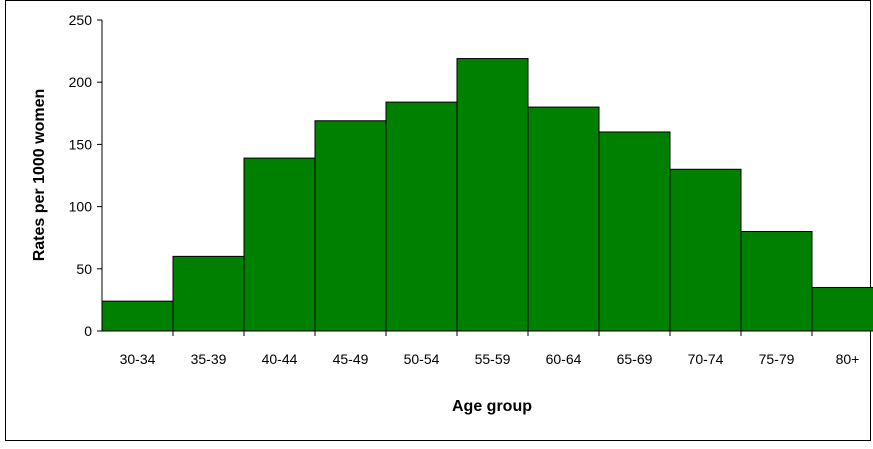  What do you see at coordinates (280, 359) in the screenshot?
I see `x-tick-label: 40-44` at bounding box center [280, 359].